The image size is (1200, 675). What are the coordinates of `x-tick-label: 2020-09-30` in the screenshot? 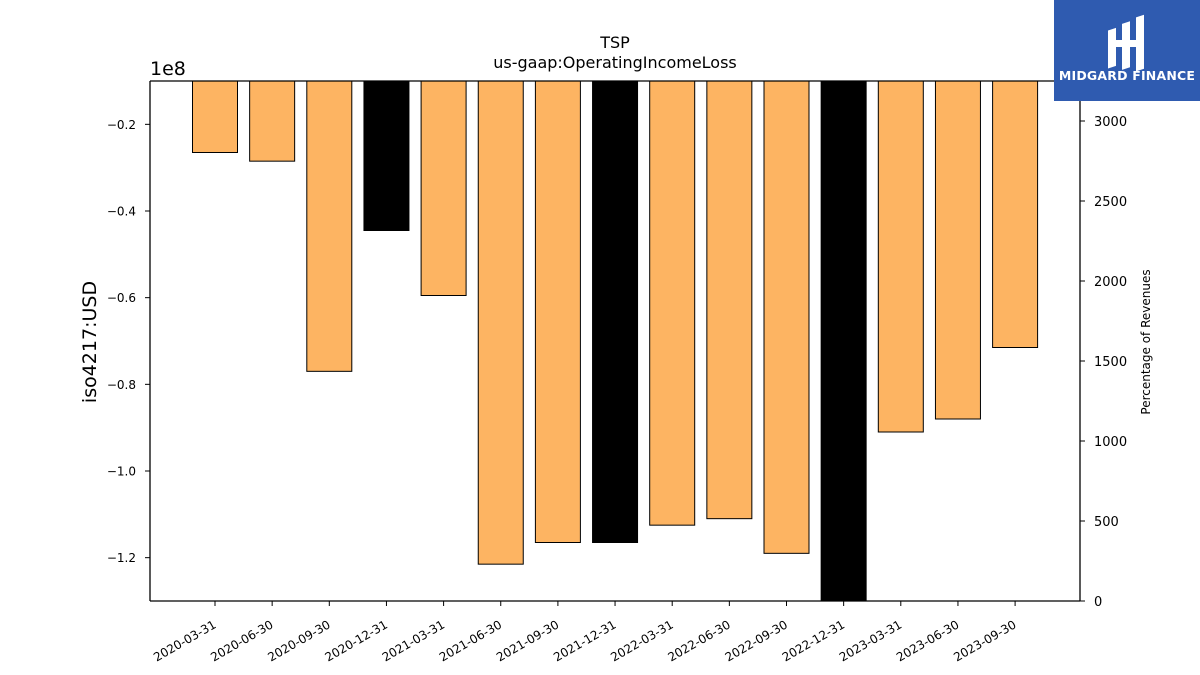 It's located at (298, 640).